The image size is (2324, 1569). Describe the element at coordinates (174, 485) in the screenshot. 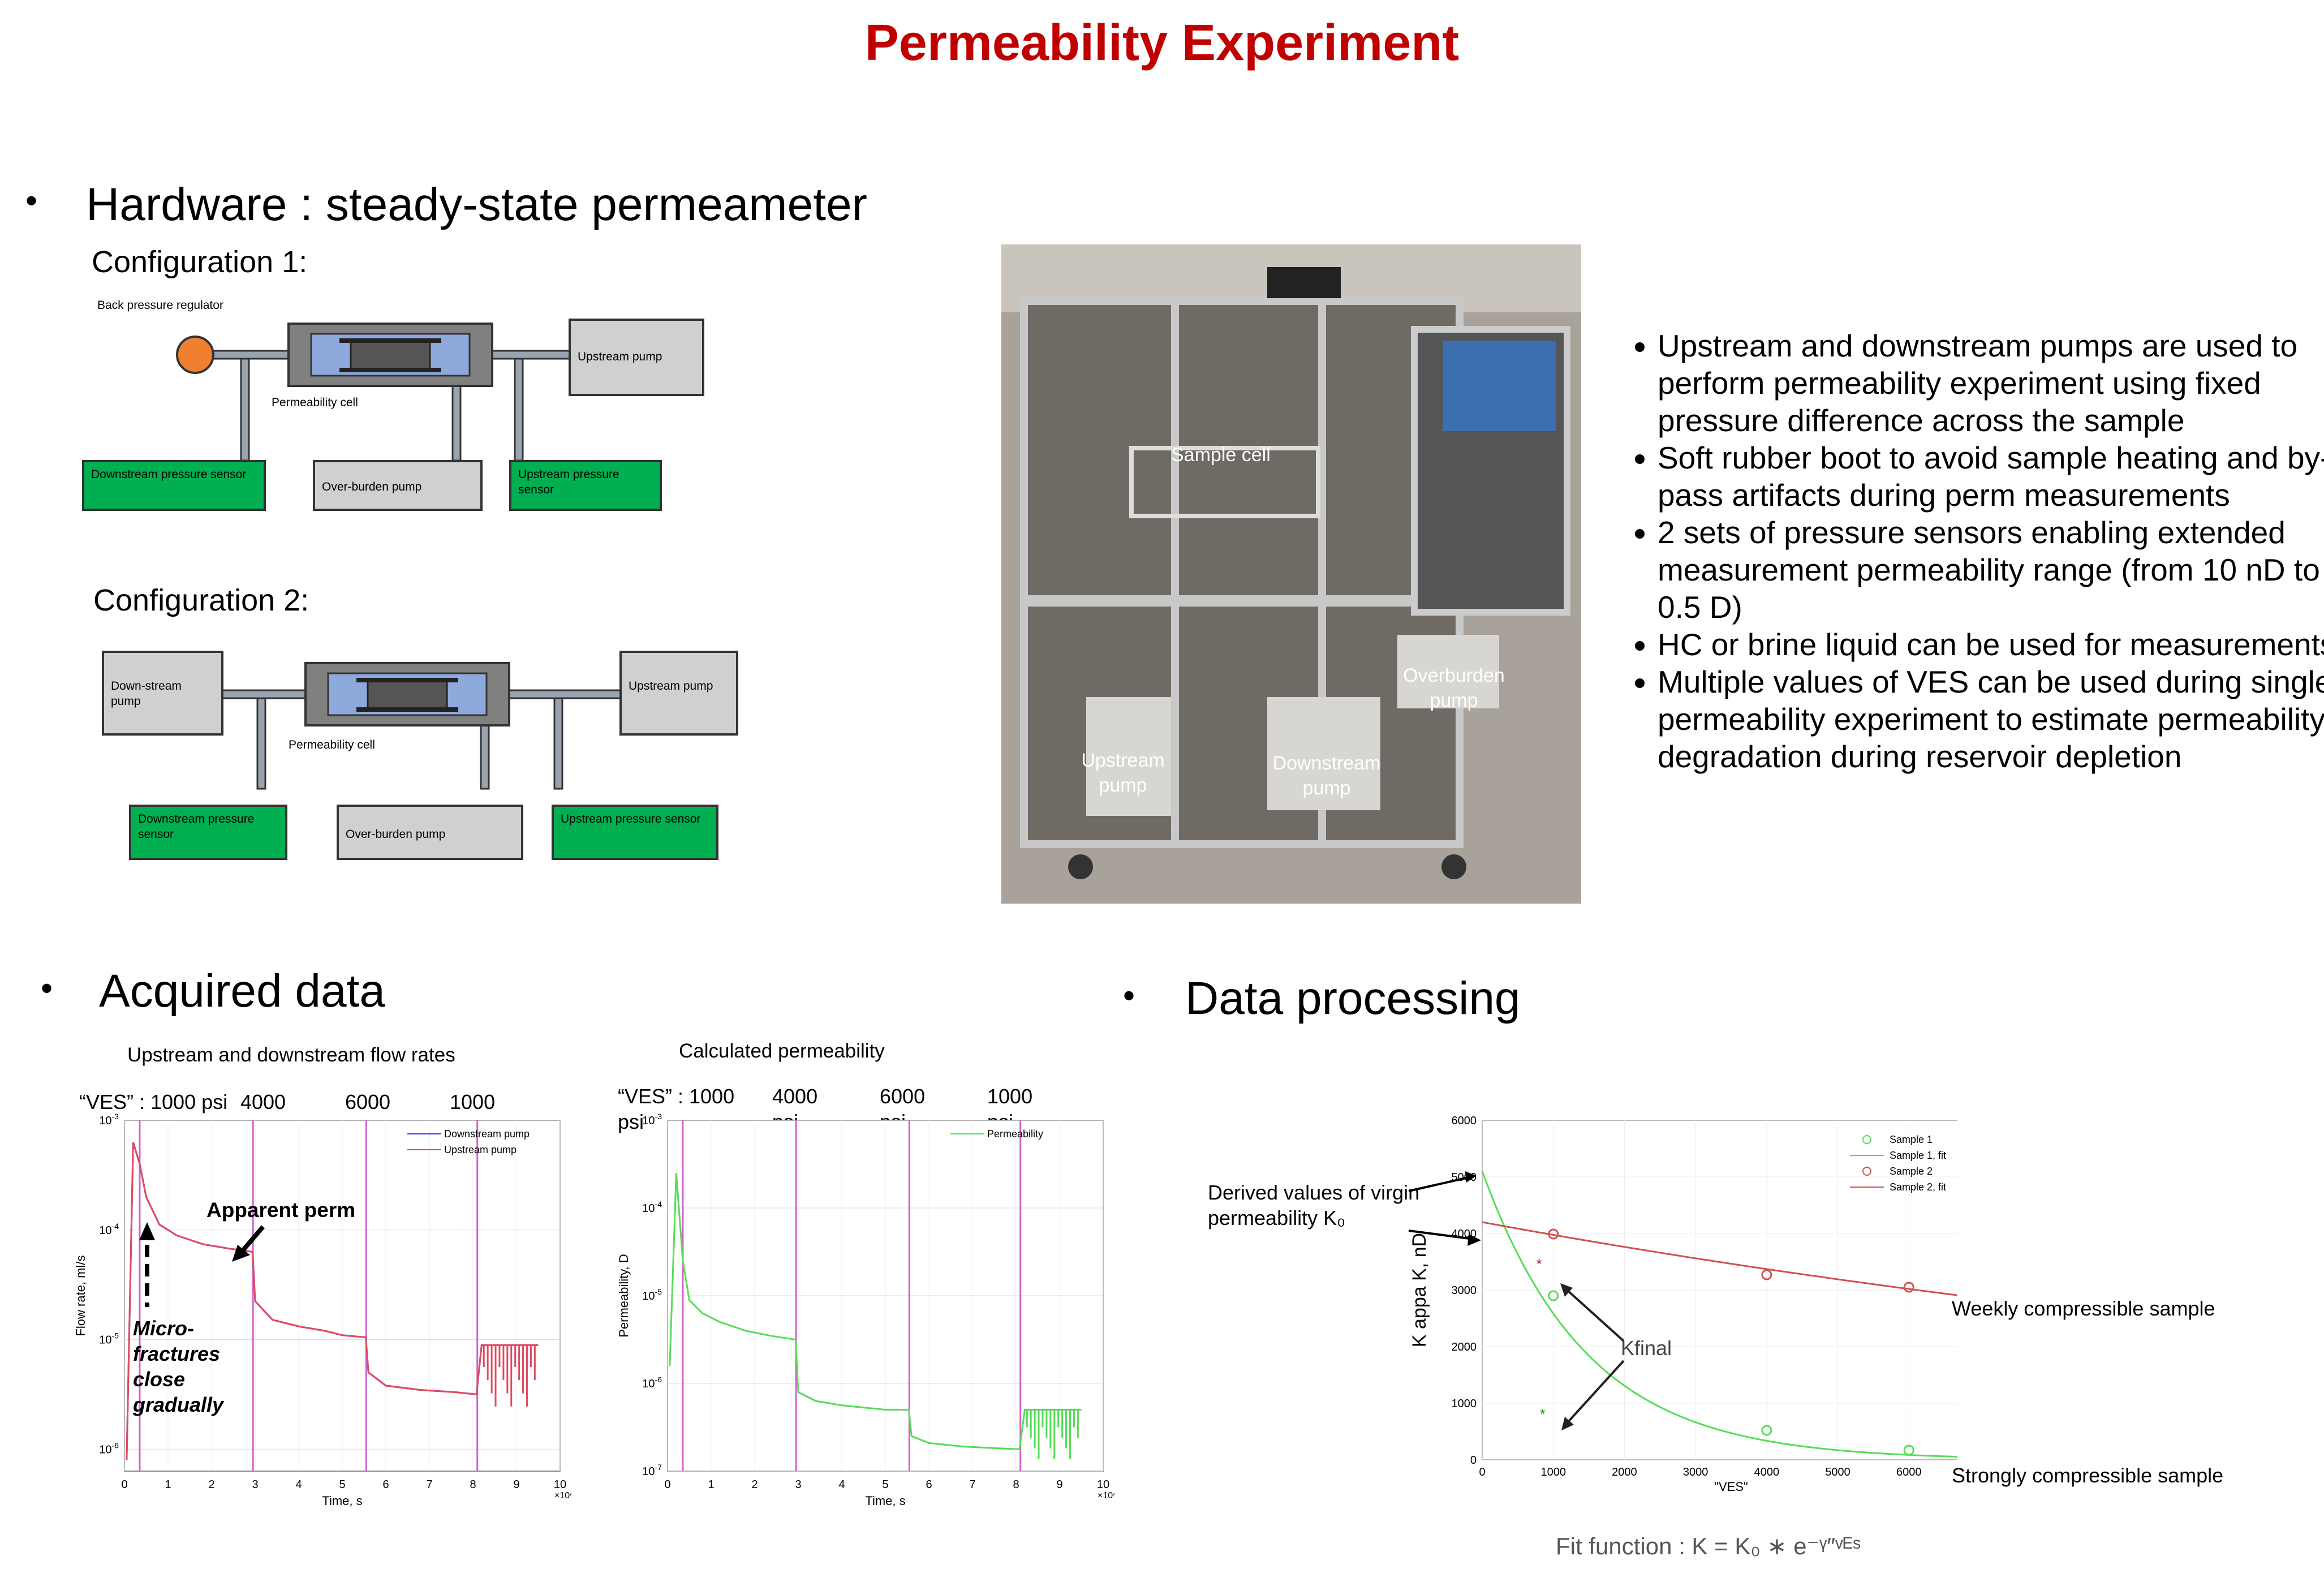

I see `config1-downstream-sensor: Downstream pressure sensor` at that location.